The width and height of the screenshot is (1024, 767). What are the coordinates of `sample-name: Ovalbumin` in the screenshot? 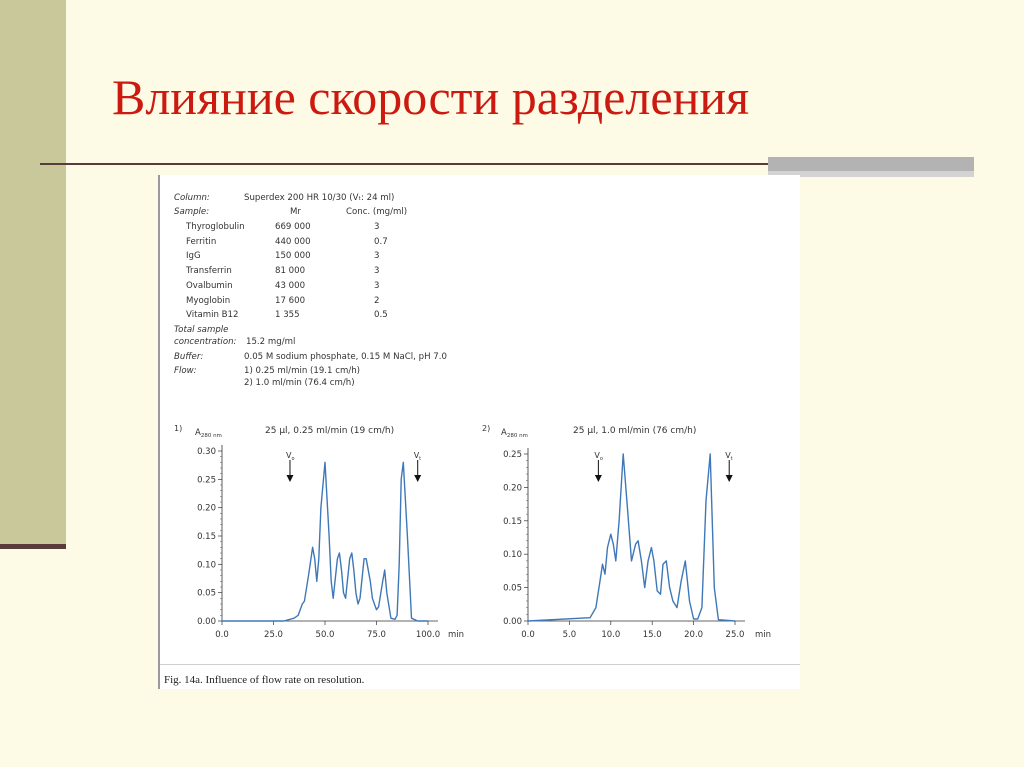 It's located at (209, 285).